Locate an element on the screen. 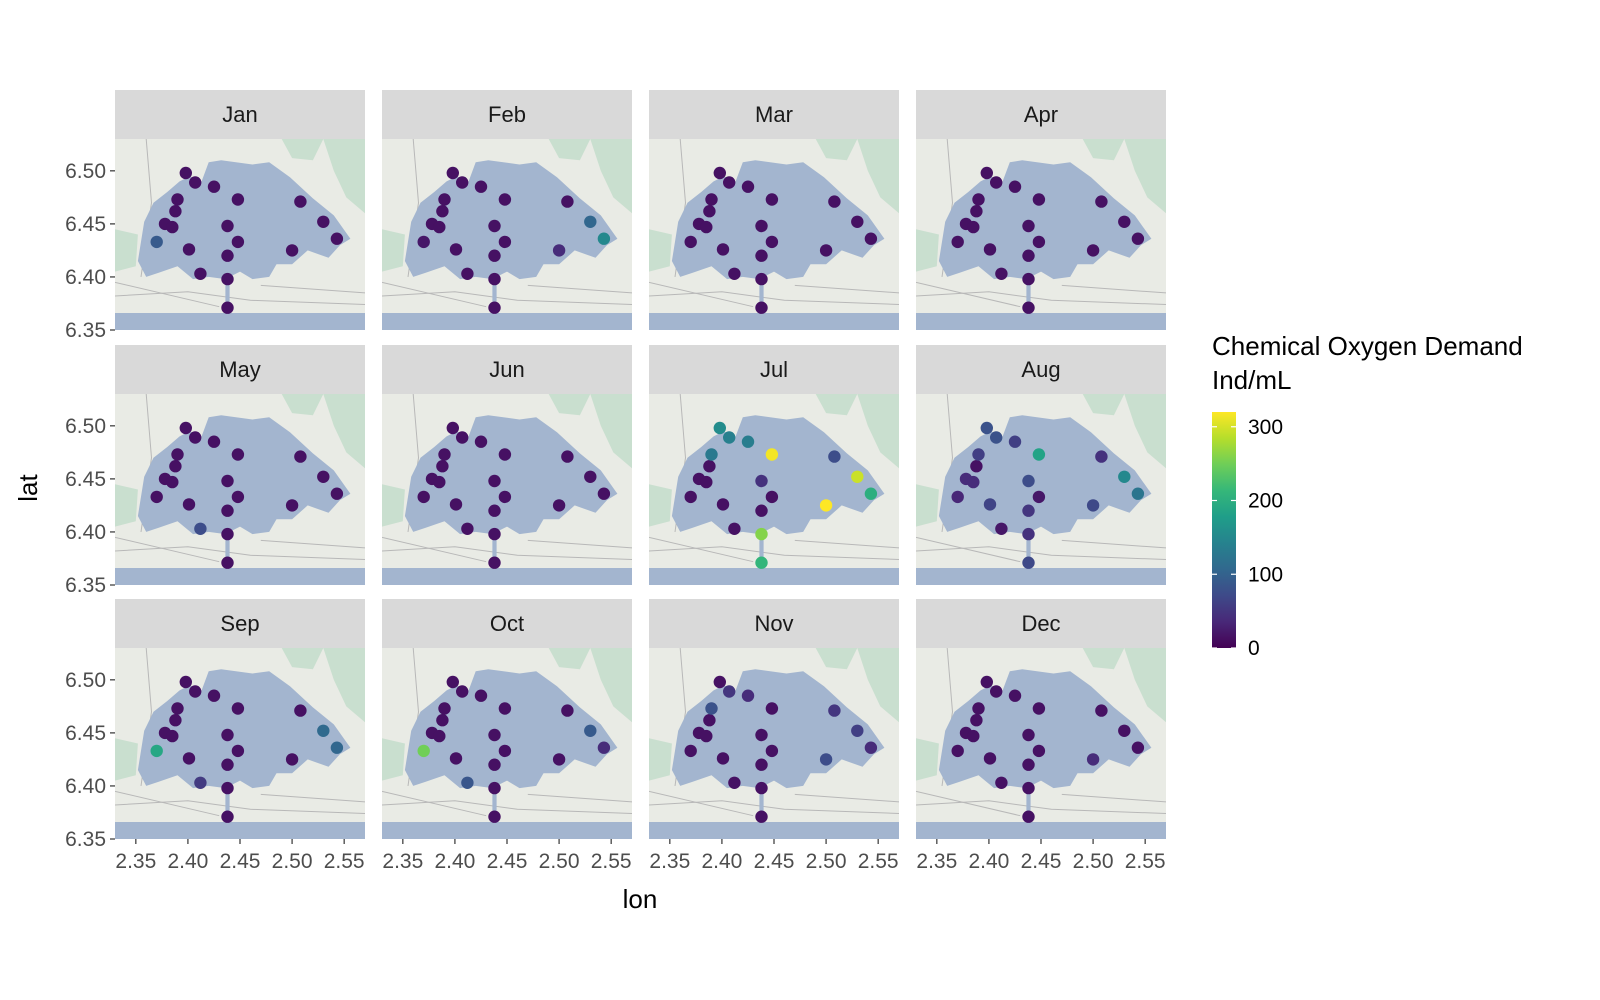 This screenshot has width=1600, height=1000. x-tick-label: 2.50 is located at coordinates (1093, 861).